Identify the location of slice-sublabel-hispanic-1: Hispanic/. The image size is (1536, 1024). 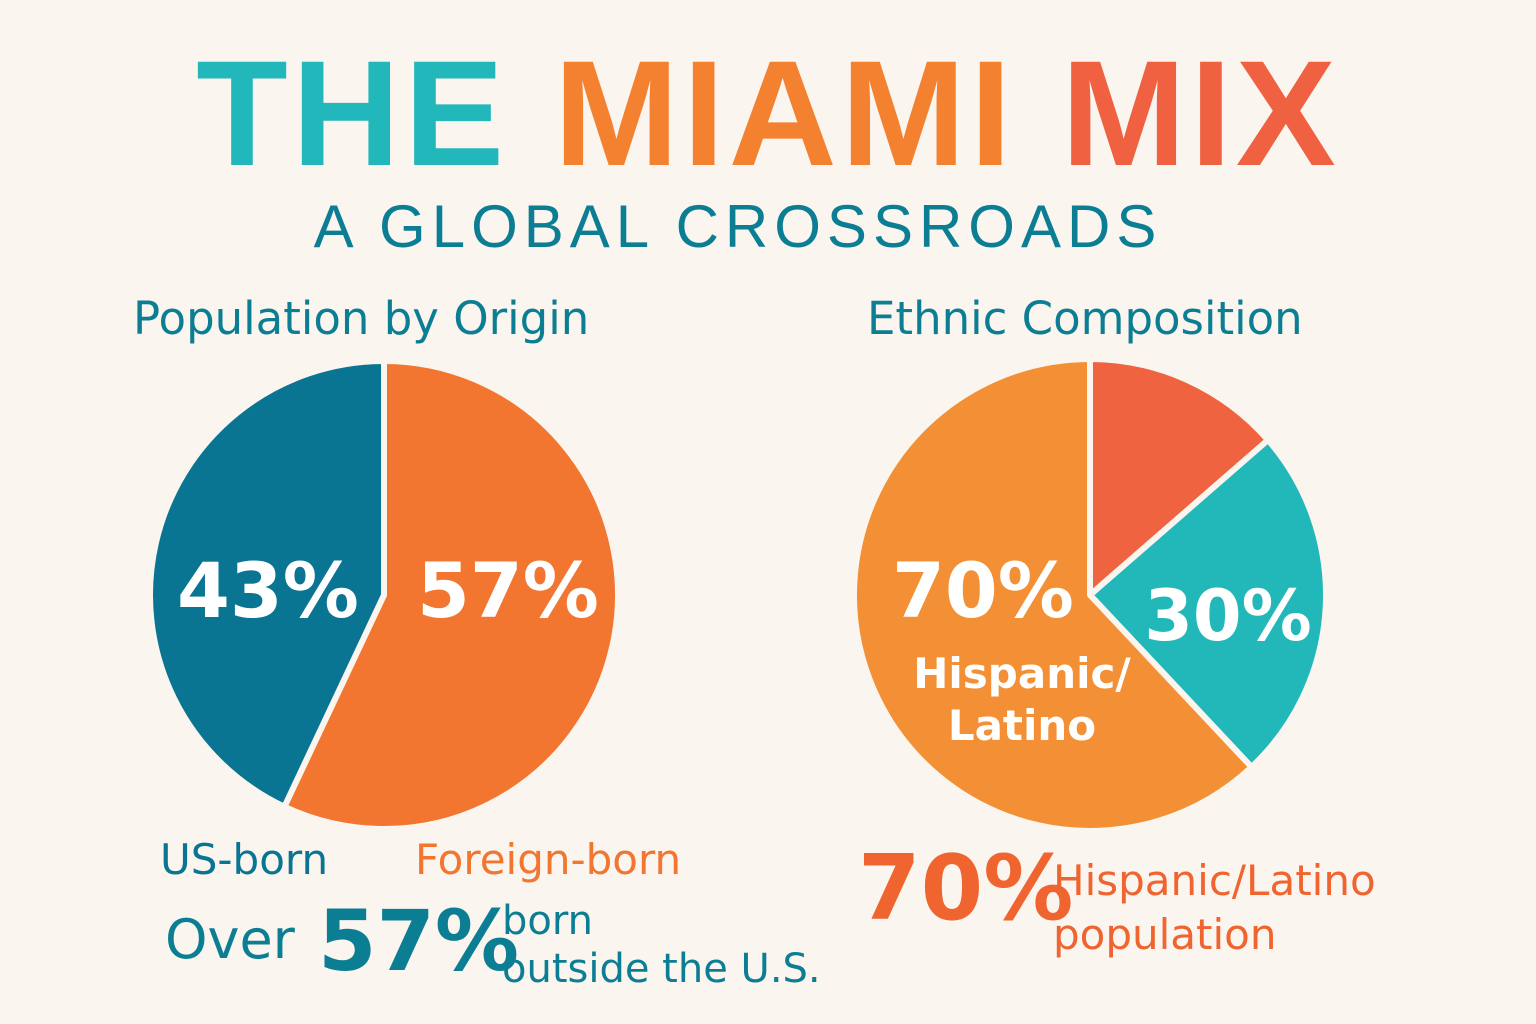
(1022, 673).